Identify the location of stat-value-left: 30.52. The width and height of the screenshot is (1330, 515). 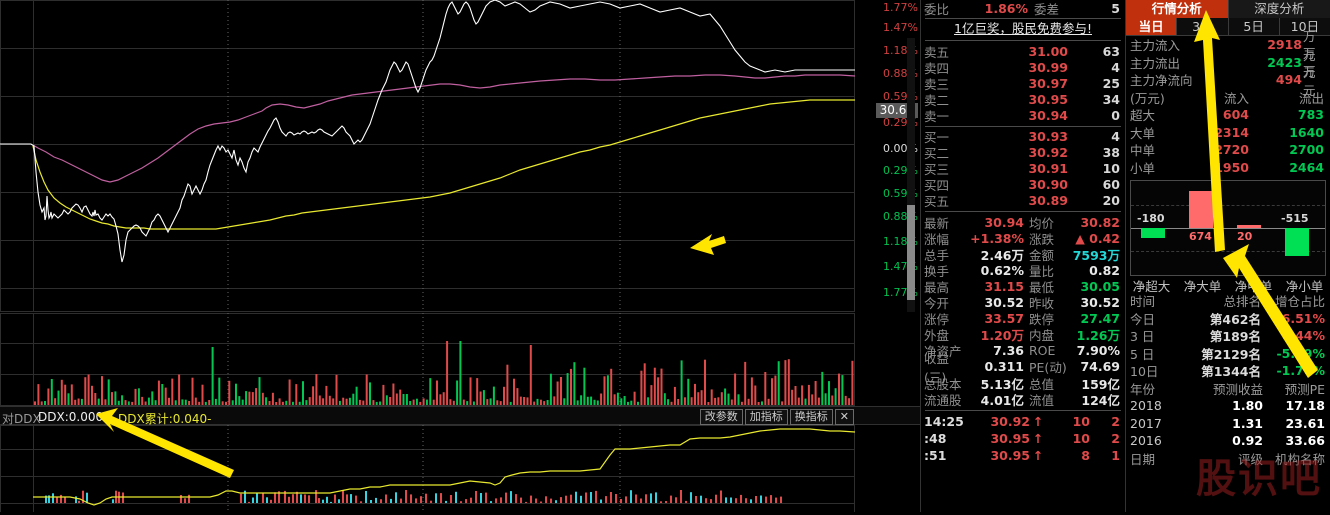
(993, 302).